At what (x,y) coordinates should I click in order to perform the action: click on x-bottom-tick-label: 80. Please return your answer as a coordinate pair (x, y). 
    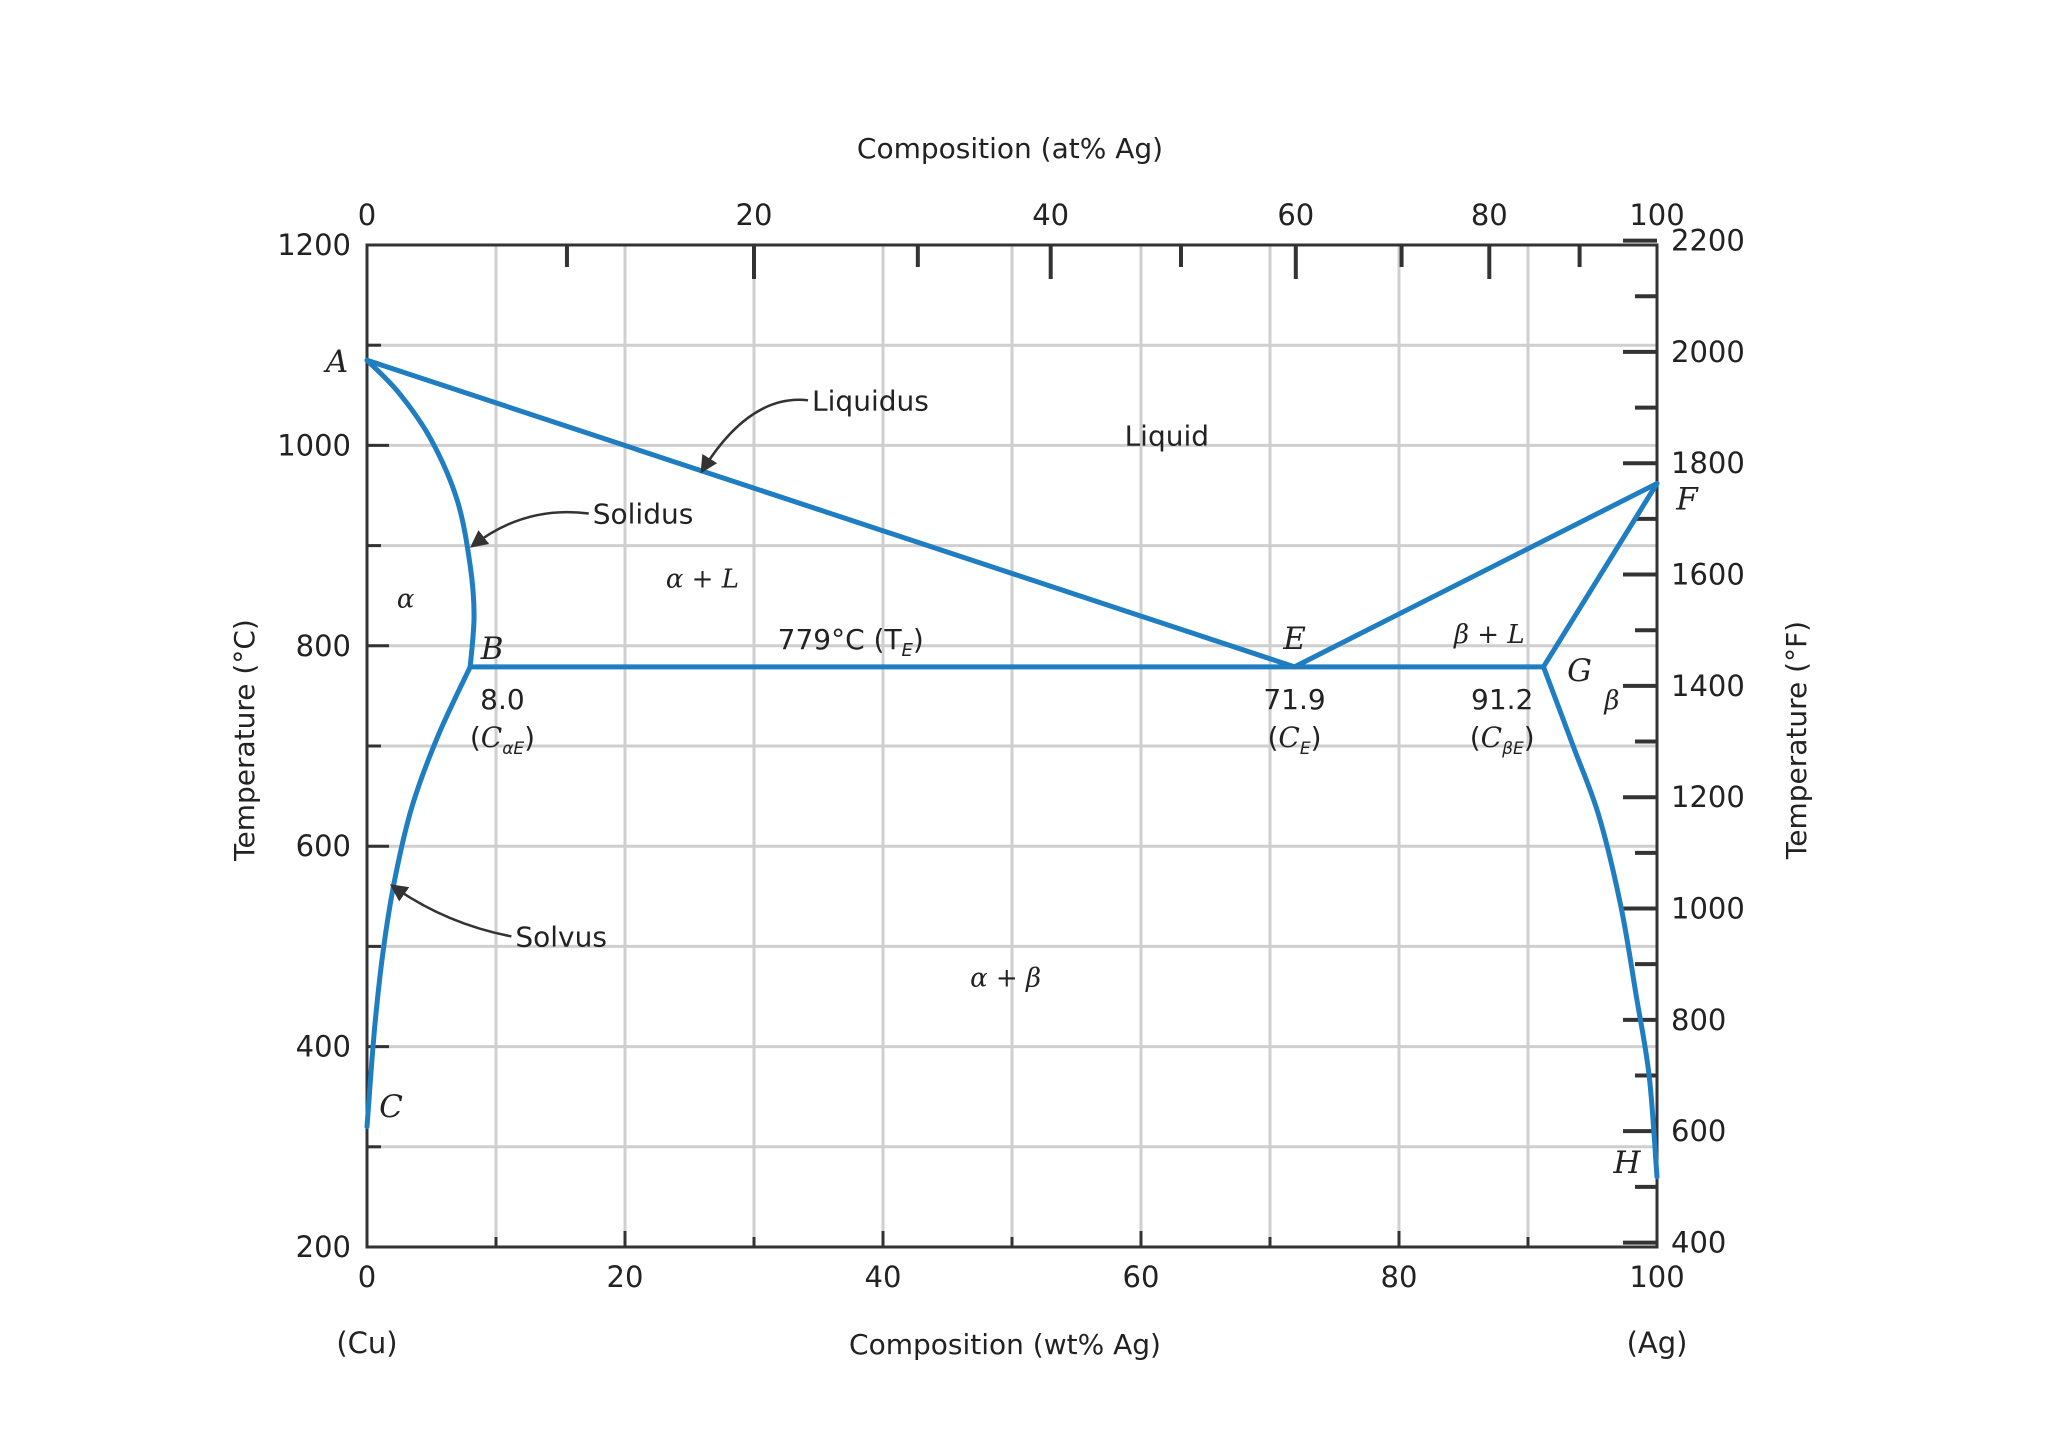
    Looking at the image, I should click on (1399, 1277).